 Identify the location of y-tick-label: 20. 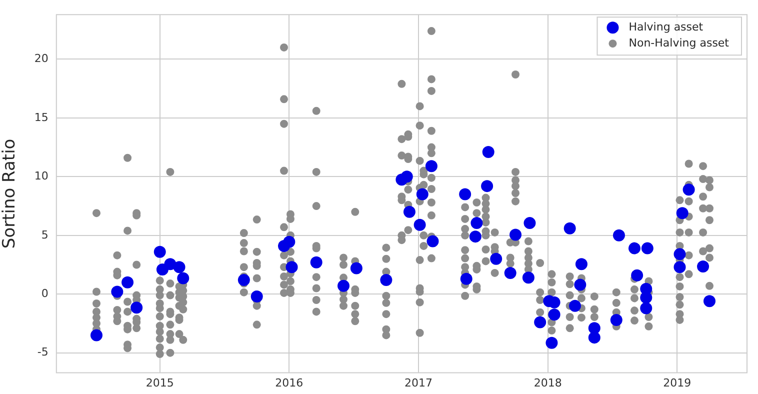
(41, 59).